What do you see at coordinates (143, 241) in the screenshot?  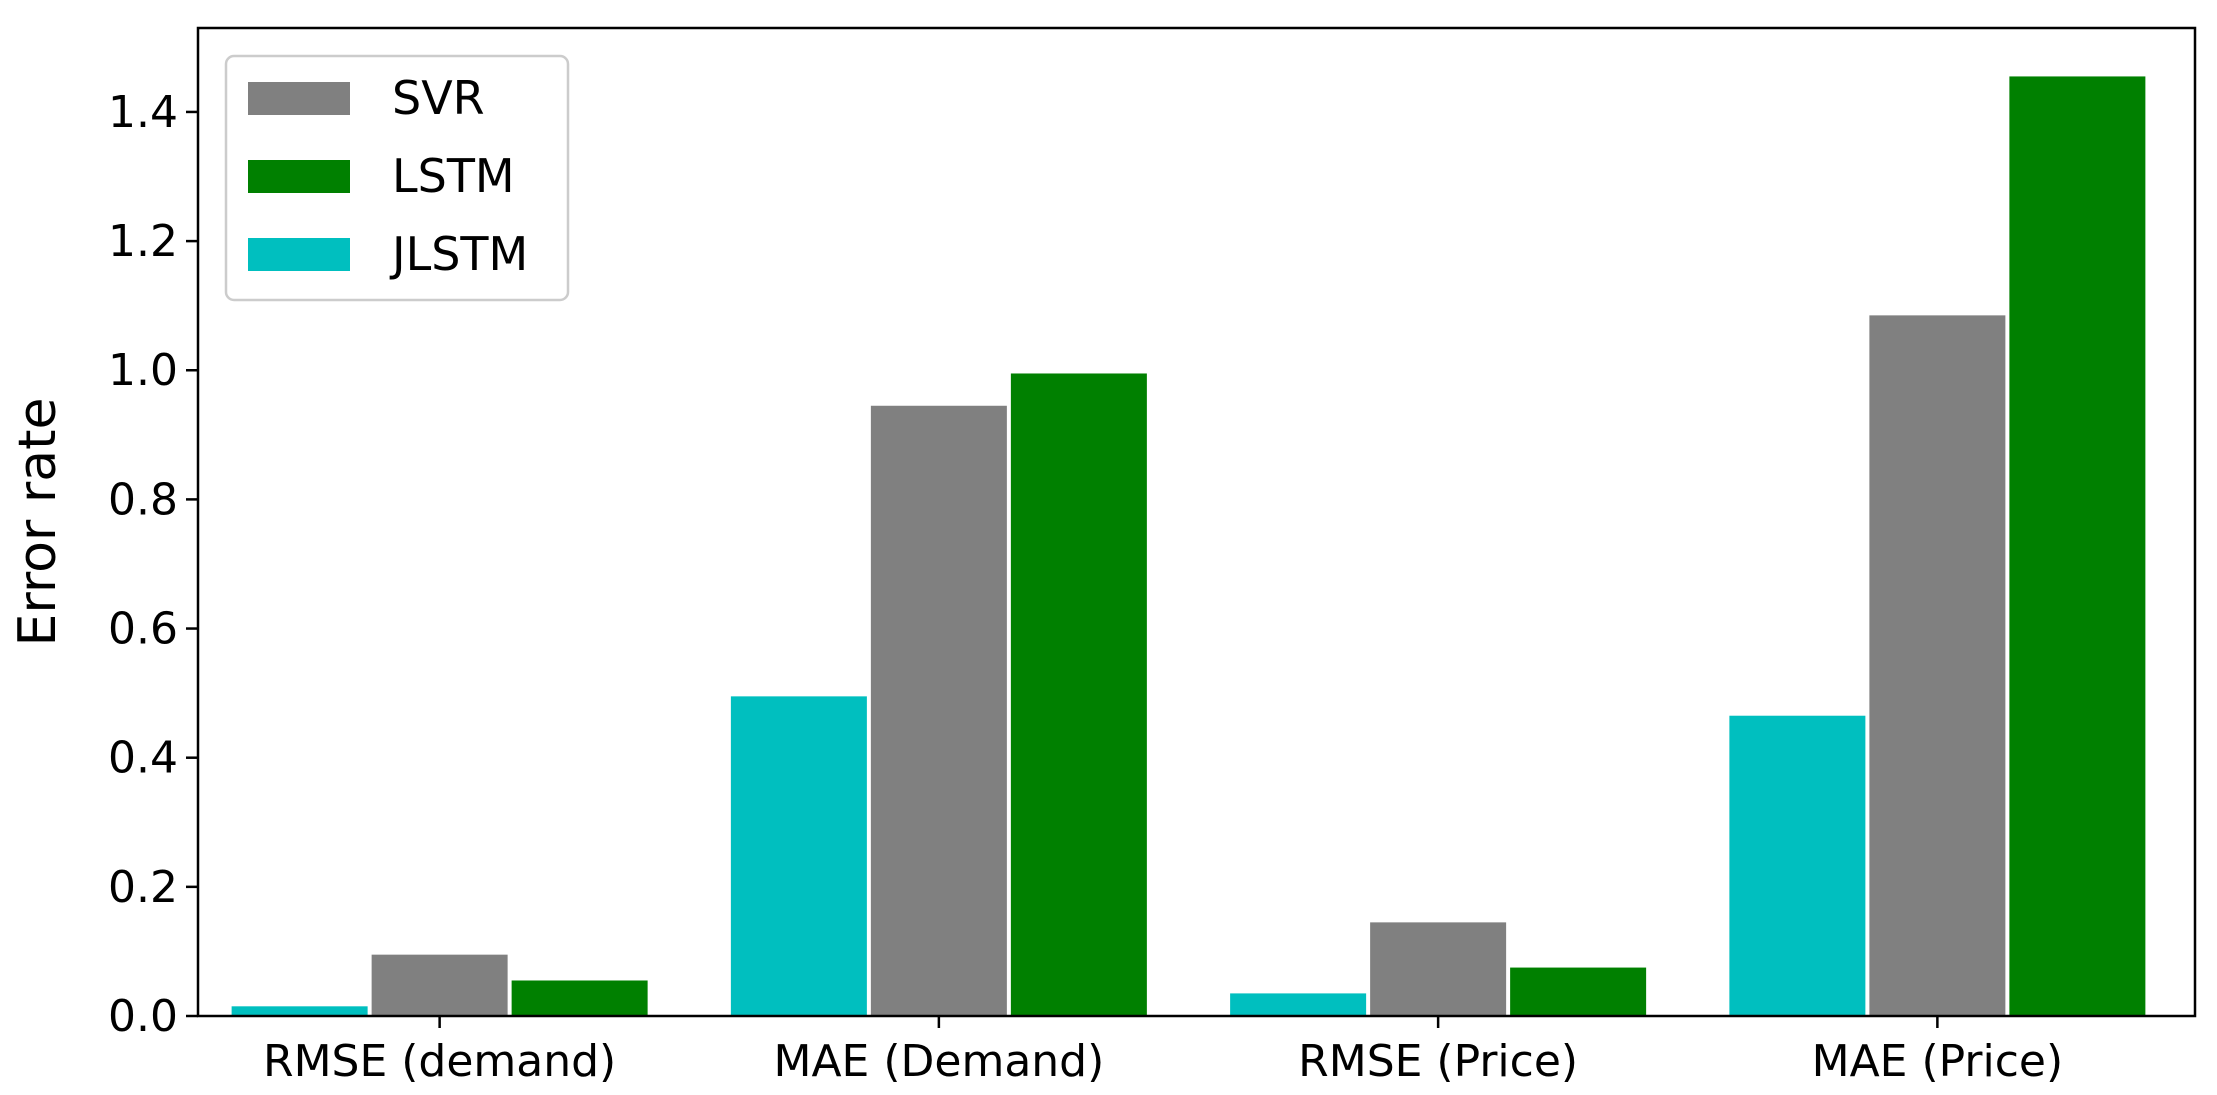 I see `y-tick-label: 1.2` at bounding box center [143, 241].